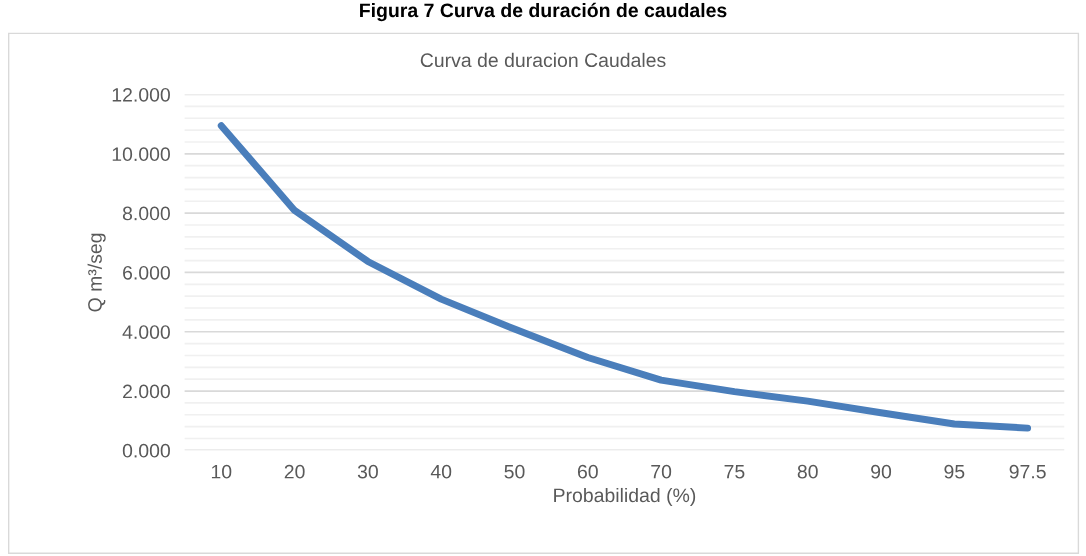 This screenshot has height=556, width=1086. I want to click on x-tick-label: 80, so click(807, 471).